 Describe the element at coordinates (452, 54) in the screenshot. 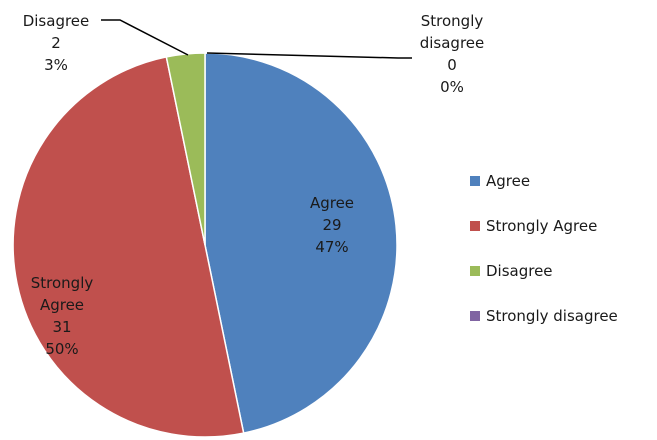

I see `data-label-strongly-disagree: Strongly disagree 0 0%` at that location.